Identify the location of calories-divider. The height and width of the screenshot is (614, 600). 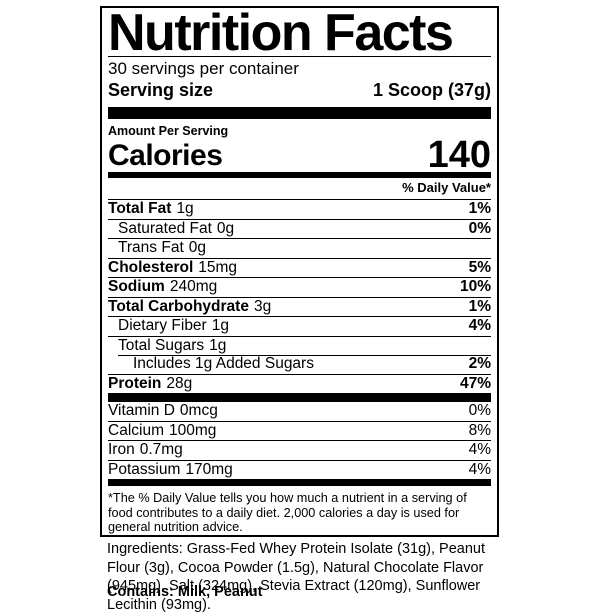
(299, 175).